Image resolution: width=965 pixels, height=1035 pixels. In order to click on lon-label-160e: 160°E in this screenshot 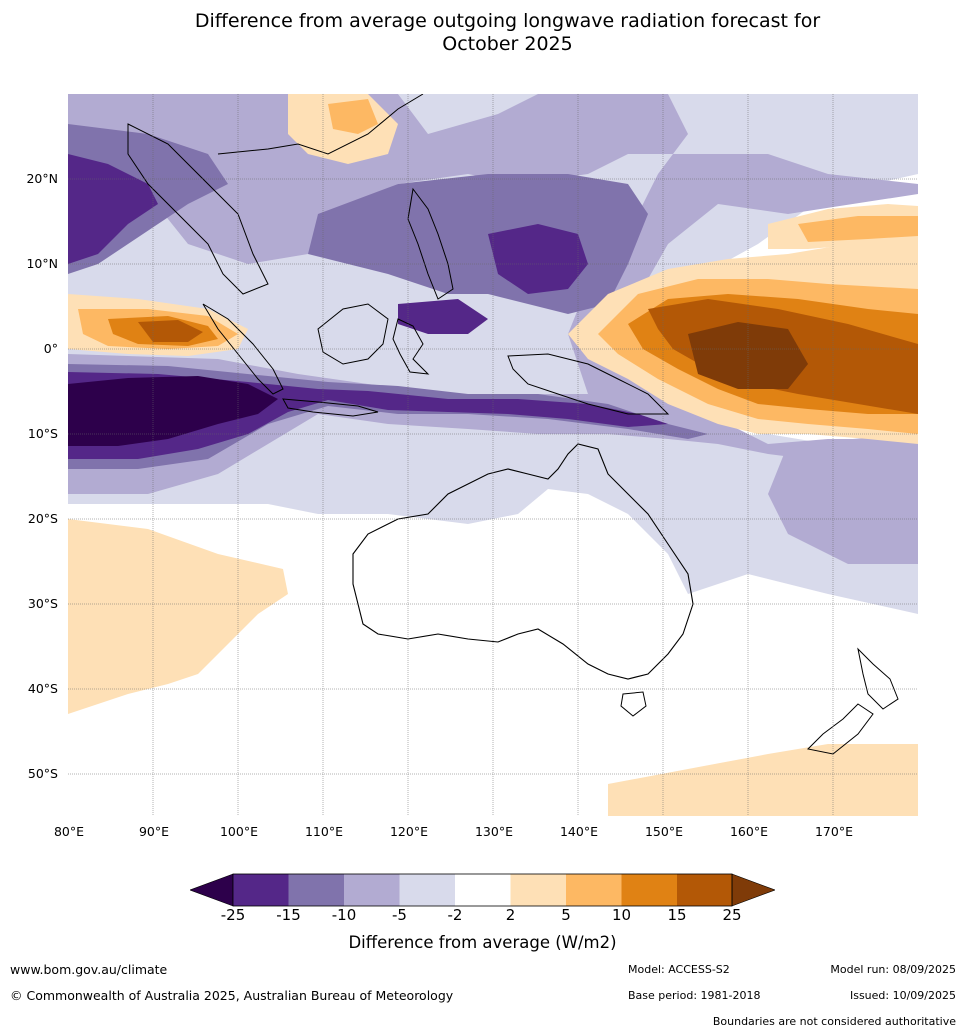, I will do `click(748, 831)`.